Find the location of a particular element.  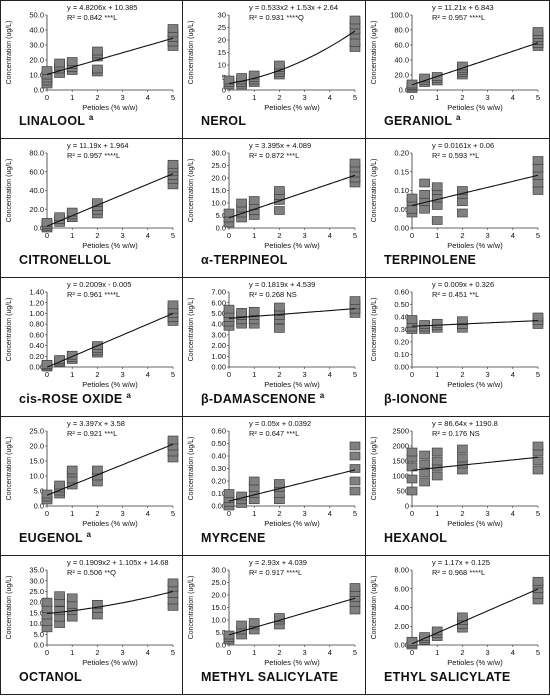

r-squared-text: R² = 0.268 NS is located at coordinates (273, 294).